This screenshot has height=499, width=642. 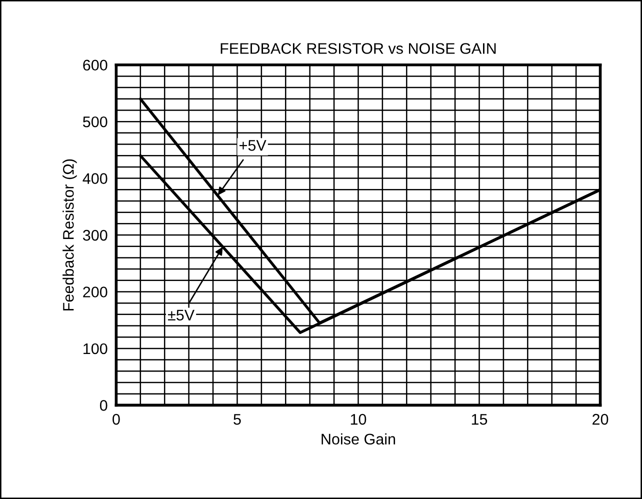 I want to click on x-tick-label: 20, so click(x=600, y=419).